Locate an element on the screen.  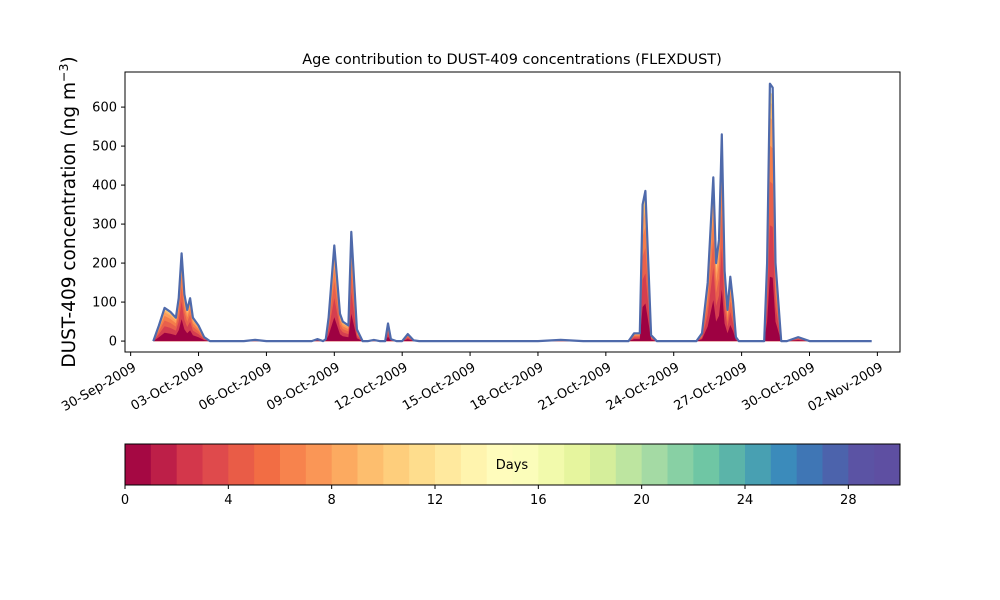
y-tick-label: 600 is located at coordinates (104, 108).